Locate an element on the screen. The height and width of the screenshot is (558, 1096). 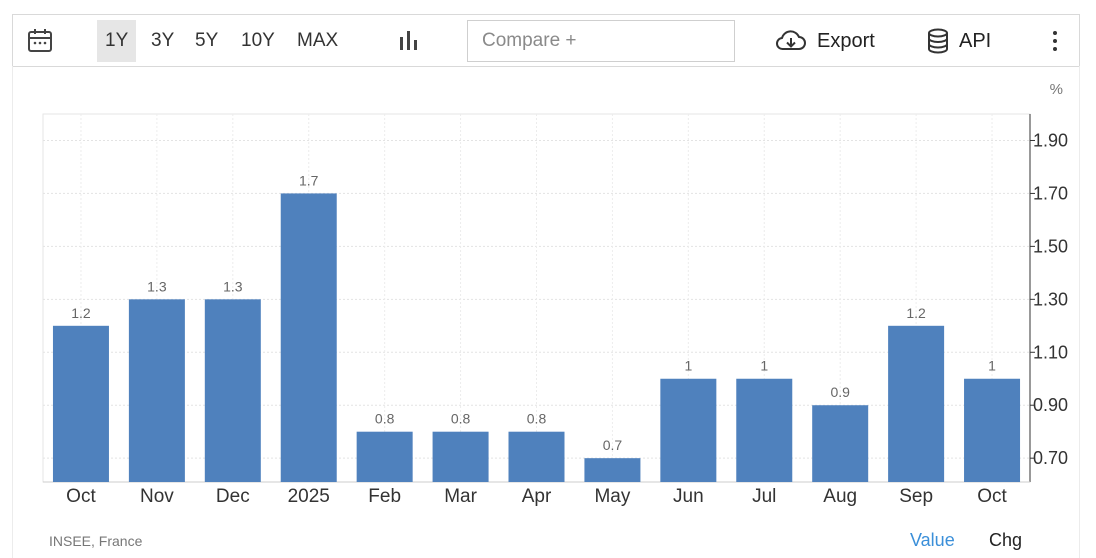
chart-toolbar: 1Y 3Y 5Y 10Y MAX Compare + Export API is located at coordinates (546, 40).